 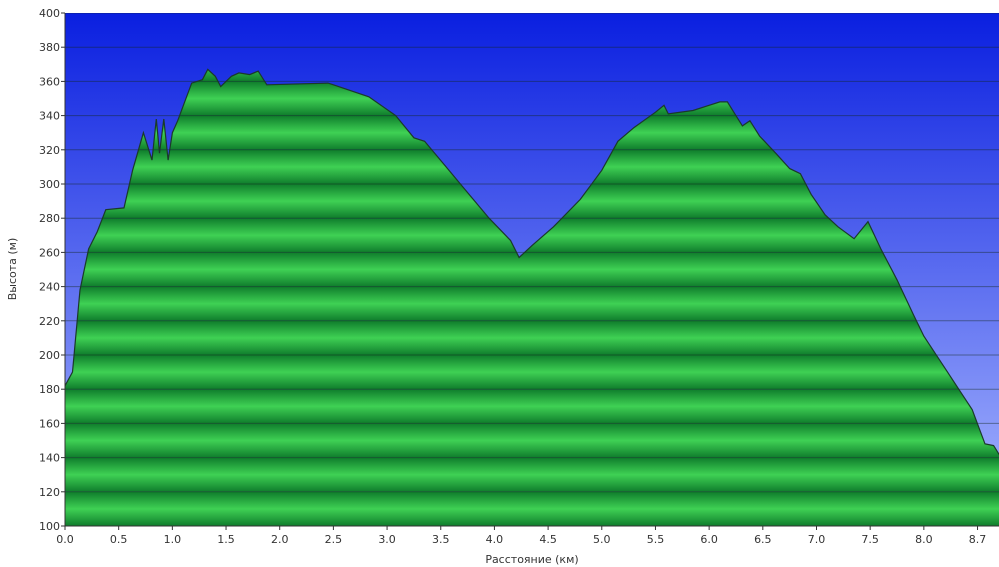 I want to click on y-tick-label: 380, so click(x=49, y=47).